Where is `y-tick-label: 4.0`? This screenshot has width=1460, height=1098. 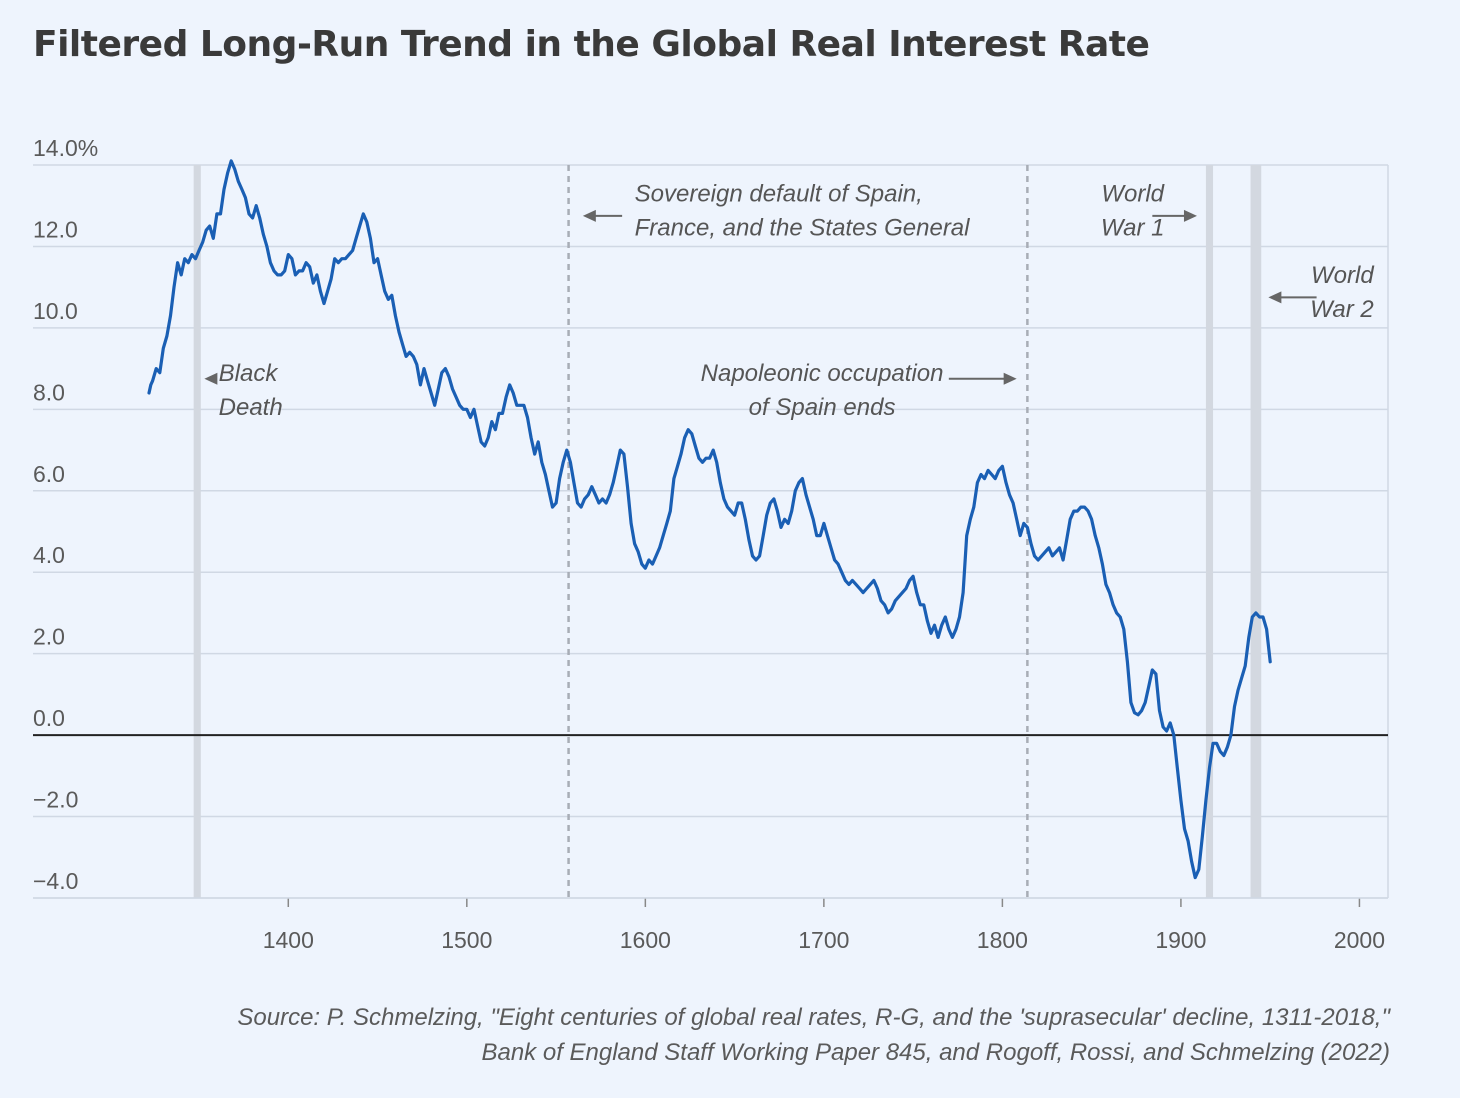 y-tick-label: 4.0 is located at coordinates (49, 555).